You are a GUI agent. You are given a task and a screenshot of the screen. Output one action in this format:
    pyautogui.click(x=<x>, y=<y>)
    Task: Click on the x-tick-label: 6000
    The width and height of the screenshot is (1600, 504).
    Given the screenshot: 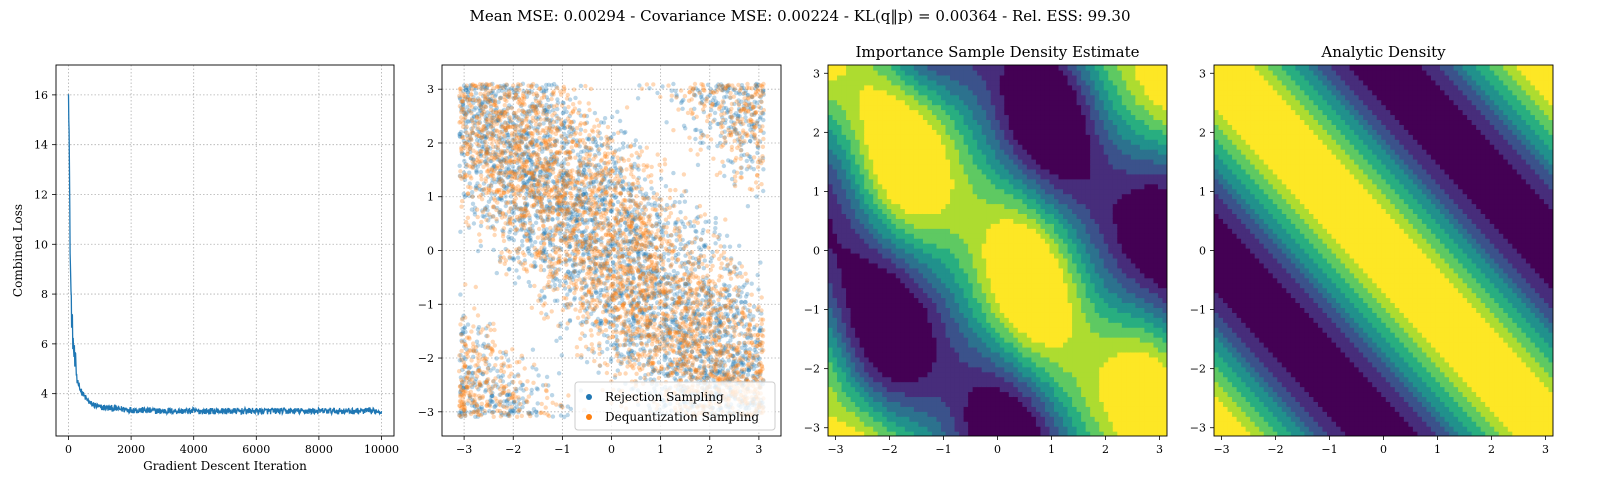 What is the action you would take?
    pyautogui.click(x=256, y=449)
    